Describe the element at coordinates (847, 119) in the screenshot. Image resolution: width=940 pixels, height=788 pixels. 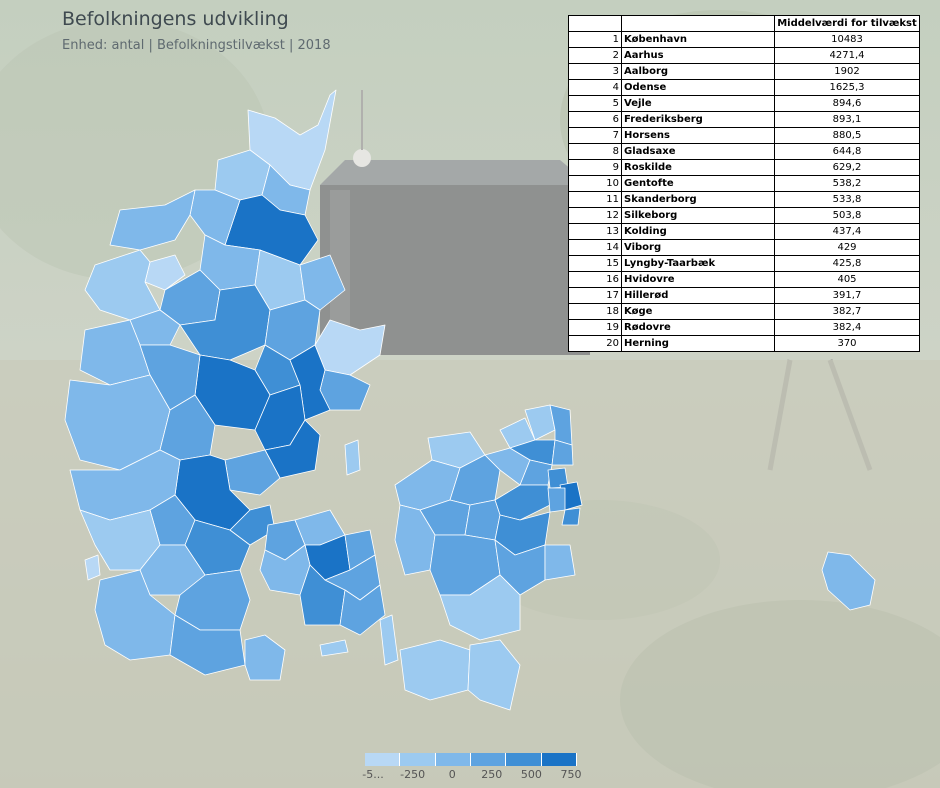
I see `row-value: 893,1` at that location.